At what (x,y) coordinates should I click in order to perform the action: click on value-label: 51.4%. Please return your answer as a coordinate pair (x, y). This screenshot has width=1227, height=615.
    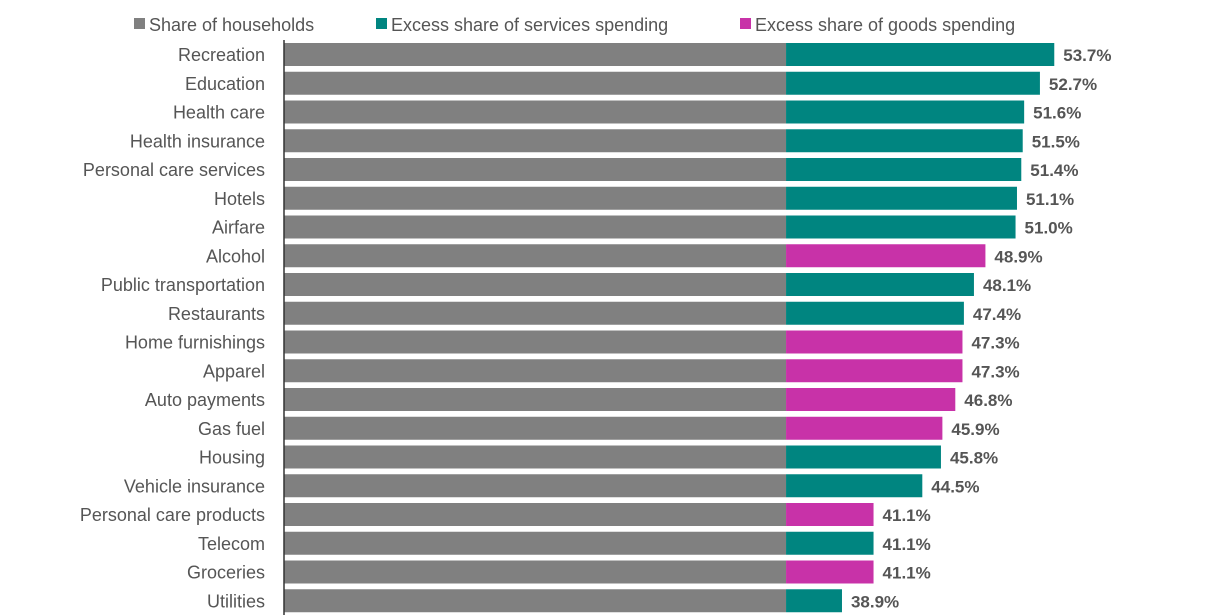
    Looking at the image, I should click on (1054, 170).